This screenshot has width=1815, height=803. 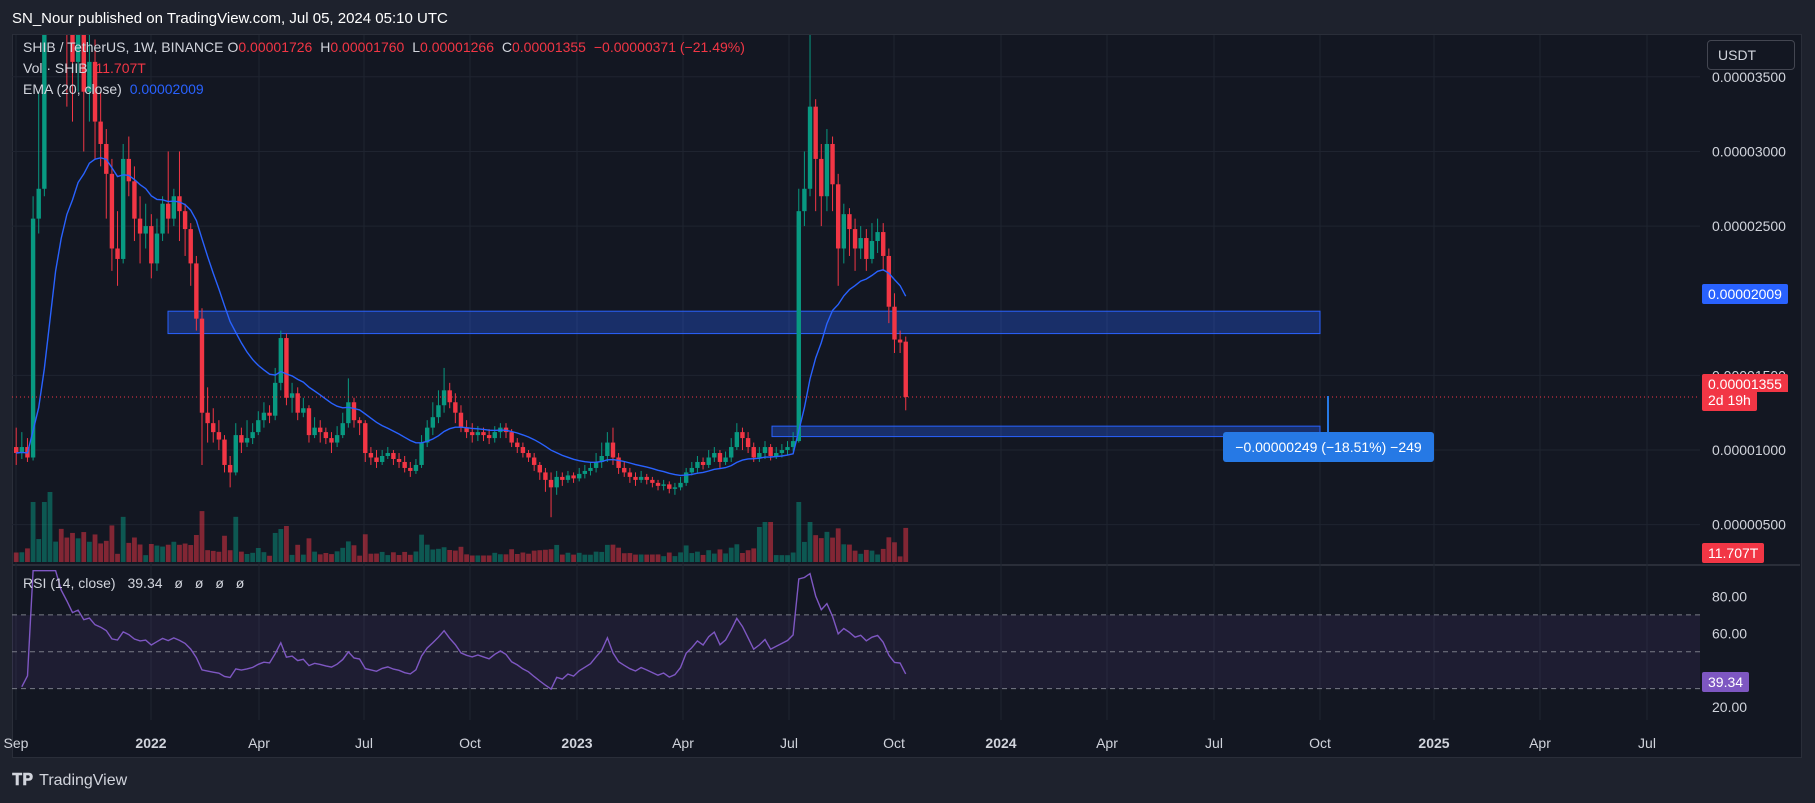 I want to click on ema-label: EMA (20, close), so click(x=72, y=89).